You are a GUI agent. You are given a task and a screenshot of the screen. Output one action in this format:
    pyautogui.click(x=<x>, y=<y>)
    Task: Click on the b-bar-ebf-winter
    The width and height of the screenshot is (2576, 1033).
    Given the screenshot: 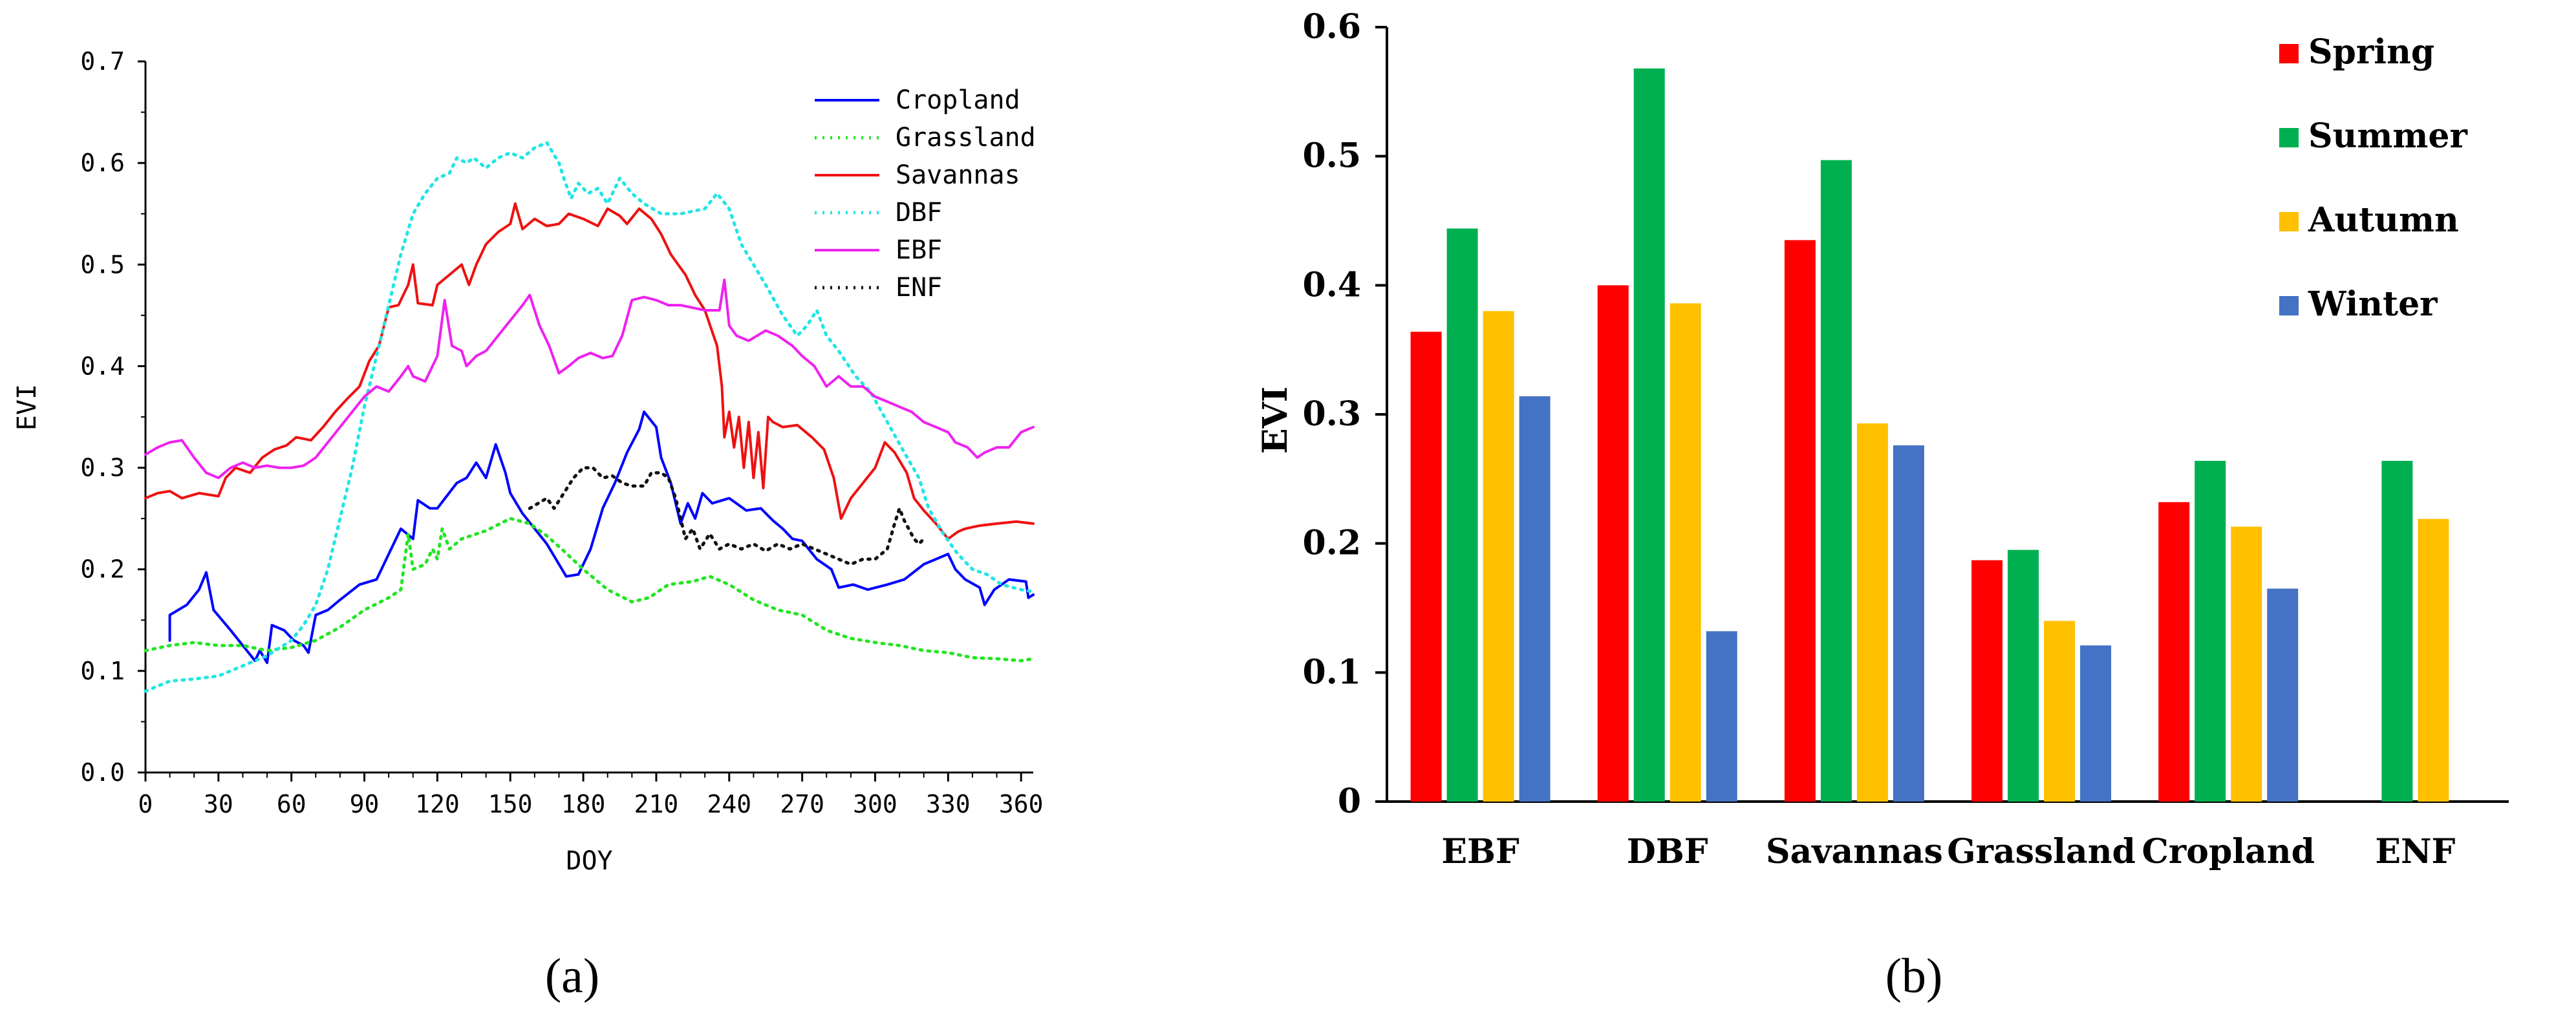 What is the action you would take?
    pyautogui.click(x=1535, y=599)
    